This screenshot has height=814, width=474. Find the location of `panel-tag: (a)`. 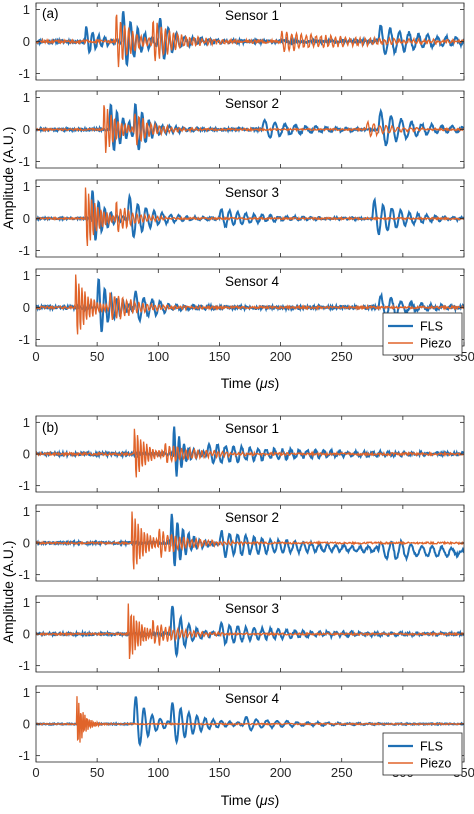

panel-tag: (a) is located at coordinates (50, 13).